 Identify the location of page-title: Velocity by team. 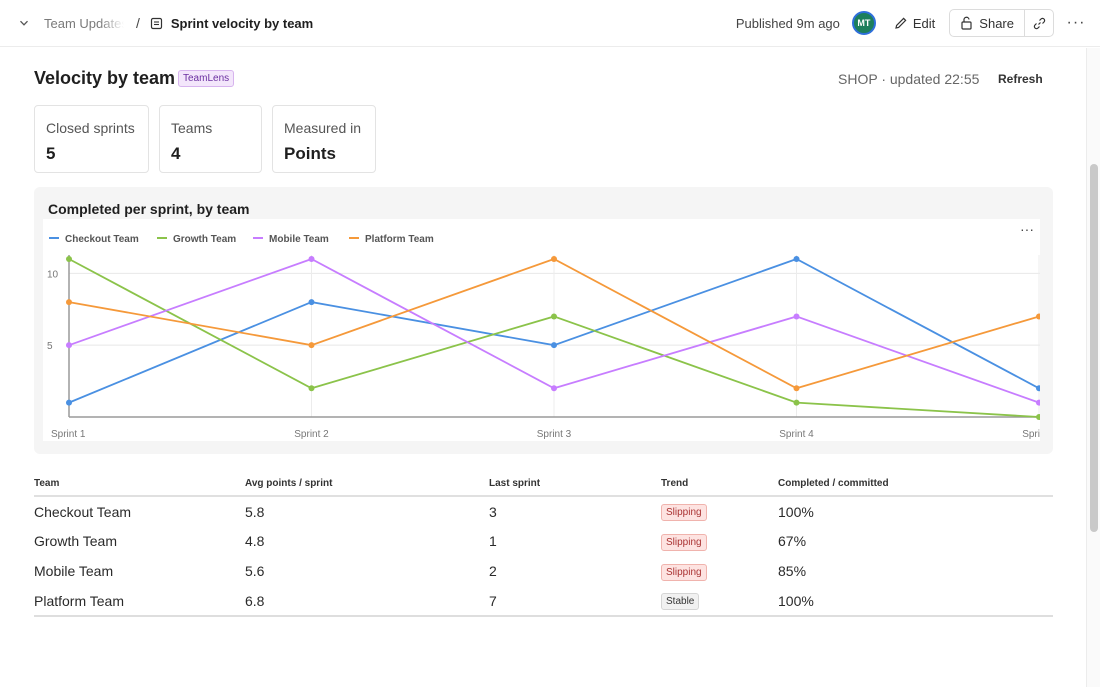
(105, 78).